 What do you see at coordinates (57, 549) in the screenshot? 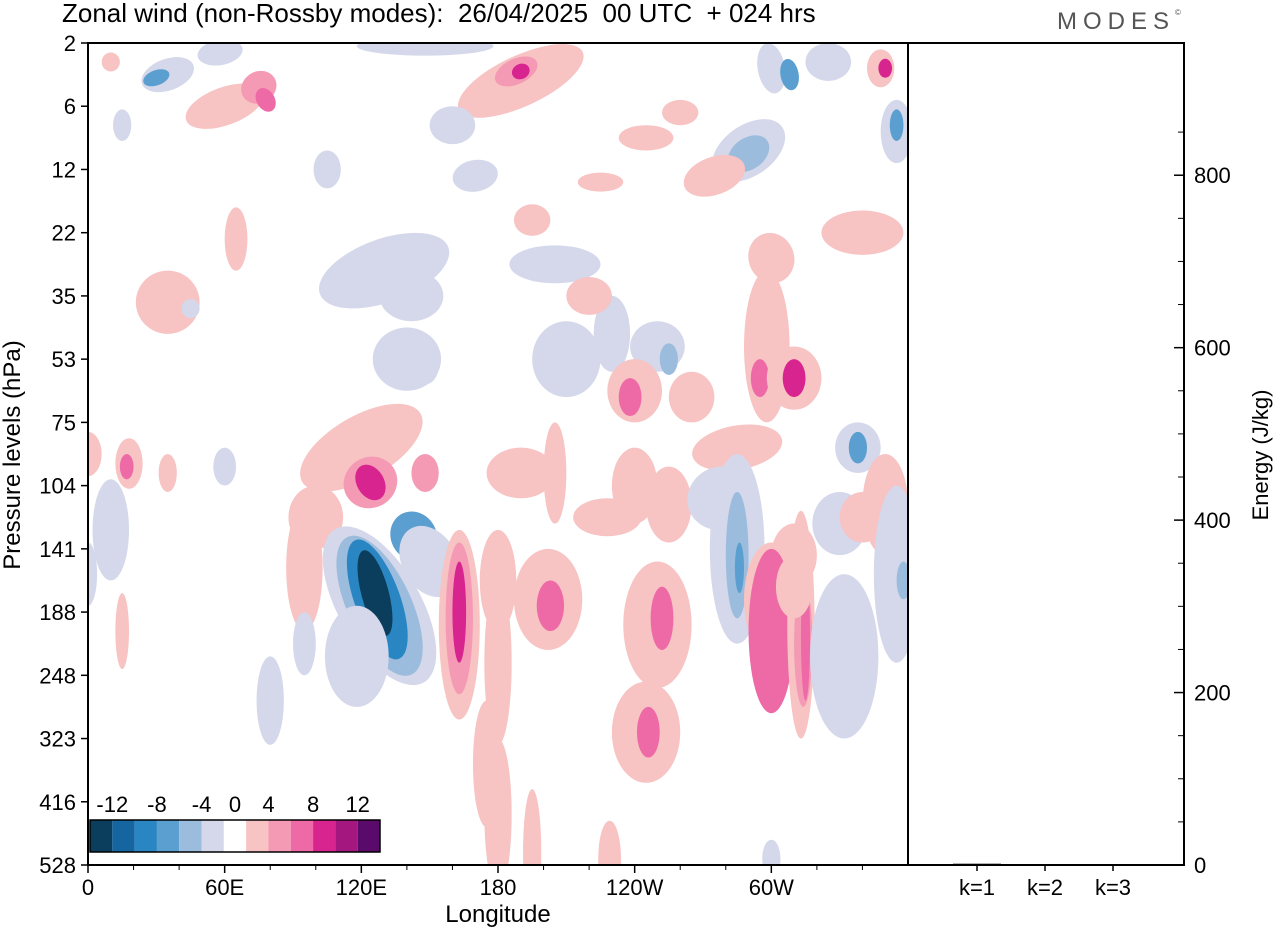
I see `y-tick-label: 141` at bounding box center [57, 549].